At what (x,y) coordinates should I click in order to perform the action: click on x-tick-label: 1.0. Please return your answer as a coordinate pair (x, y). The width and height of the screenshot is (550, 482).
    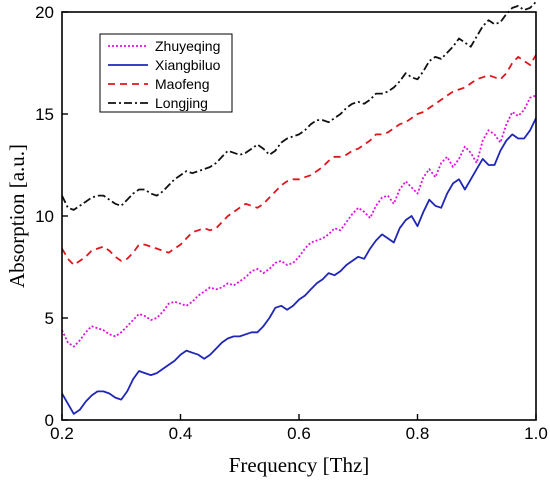
    Looking at the image, I should click on (536, 433).